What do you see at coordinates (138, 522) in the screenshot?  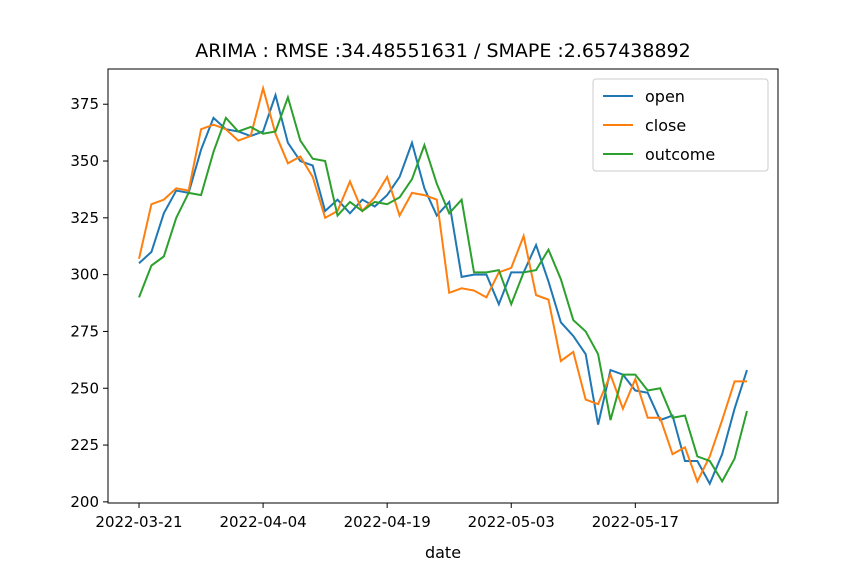 I see `x-tick-label: 2022-03-21` at bounding box center [138, 522].